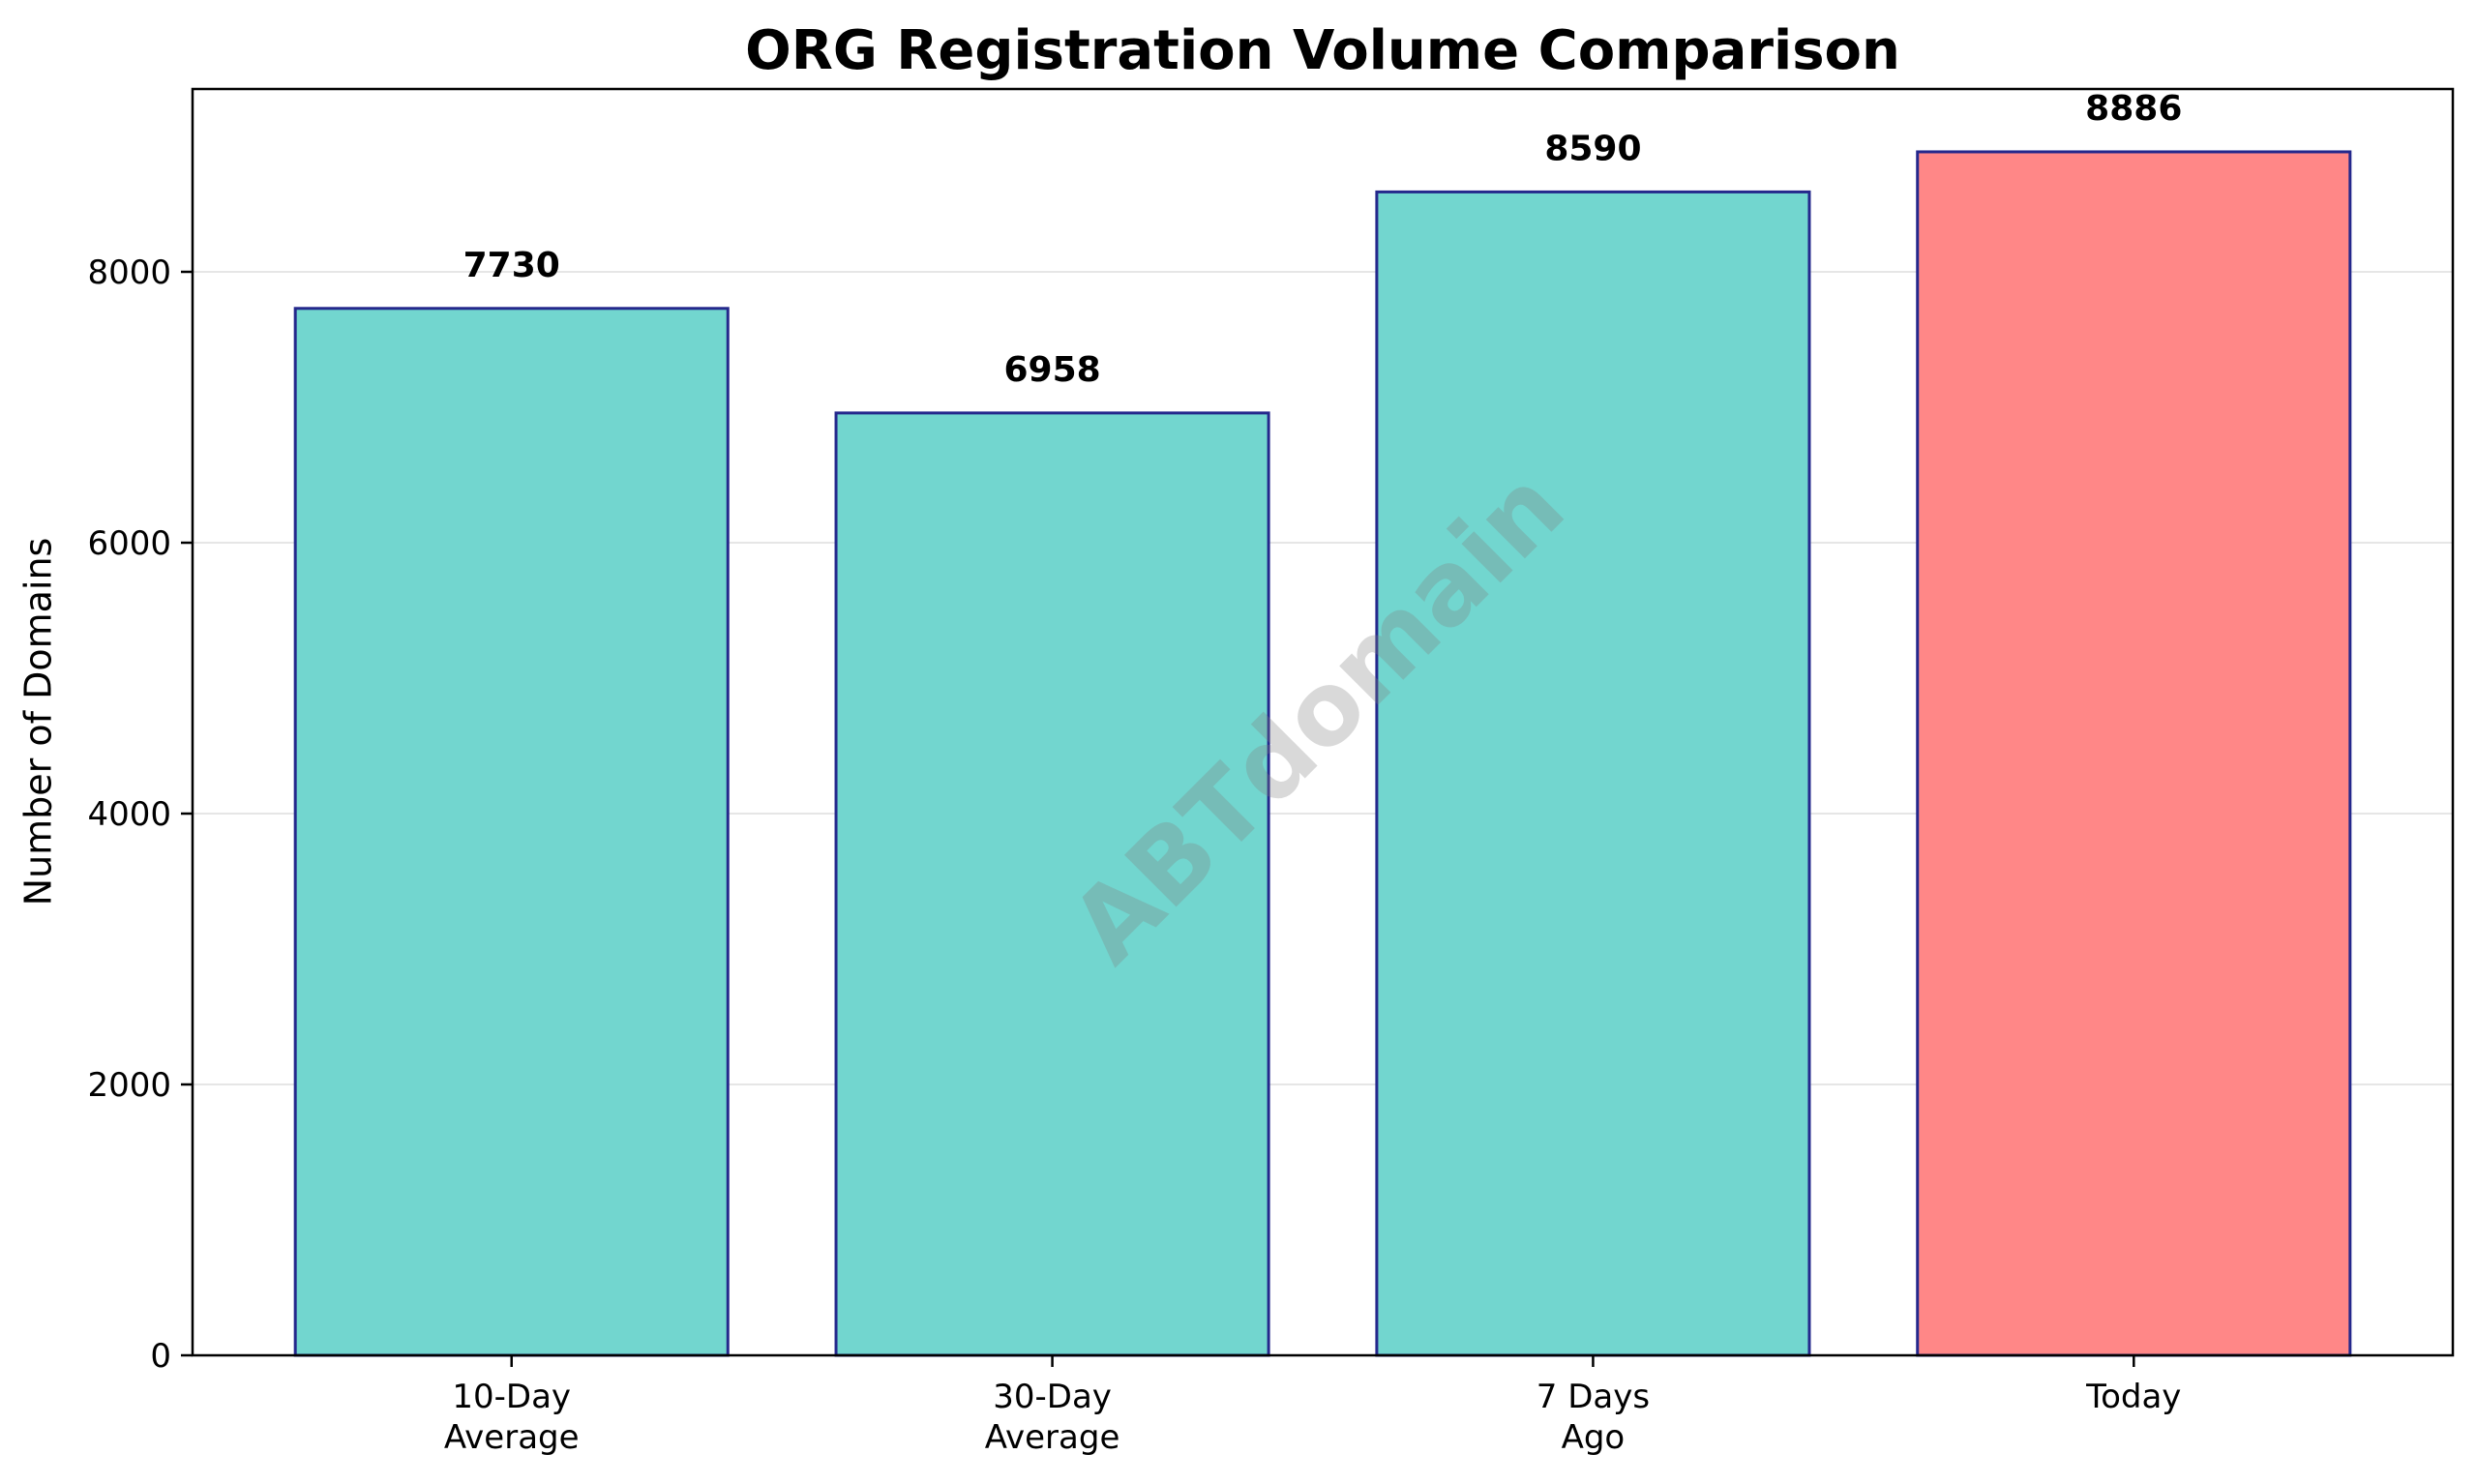  I want to click on y-tick-label: 8000, so click(129, 272).